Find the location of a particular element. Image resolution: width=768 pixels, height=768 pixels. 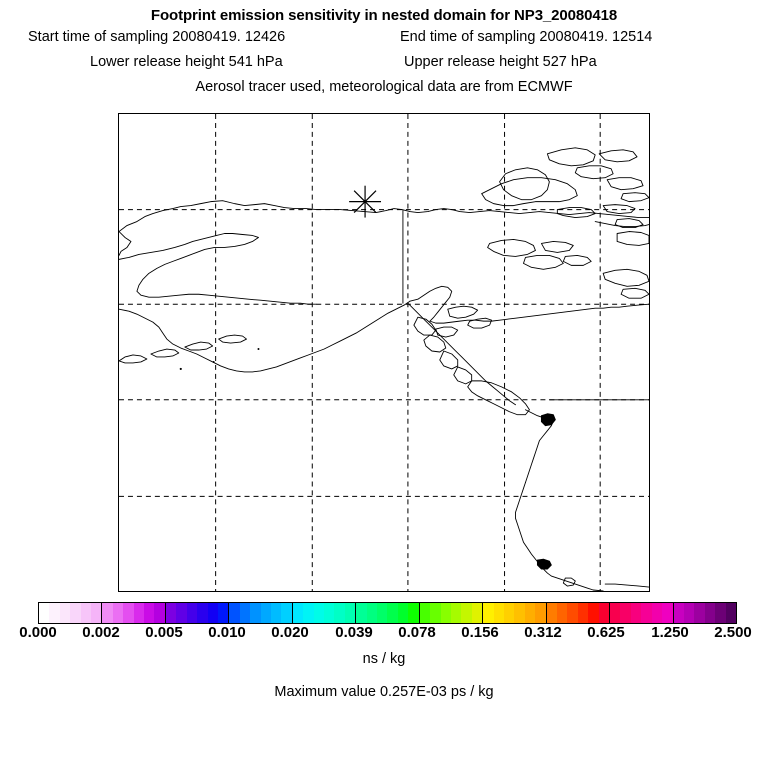

release-location-marker is located at coordinates (365, 201).